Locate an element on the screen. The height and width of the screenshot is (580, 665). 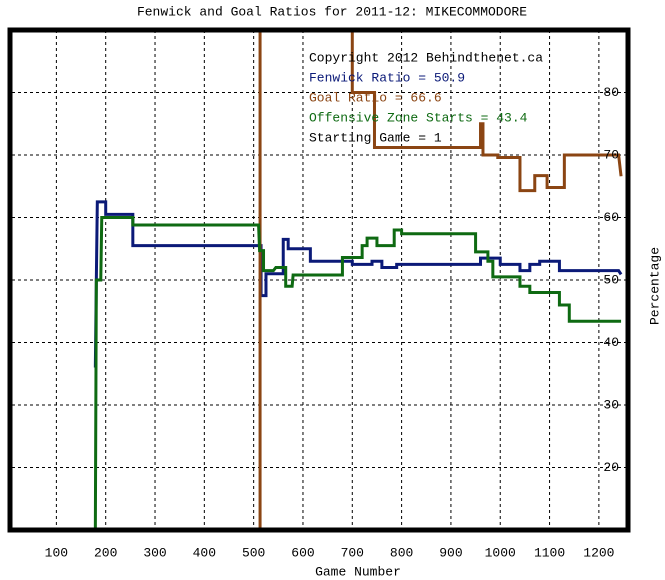
x-tick-label: 1200 is located at coordinates (598, 552).